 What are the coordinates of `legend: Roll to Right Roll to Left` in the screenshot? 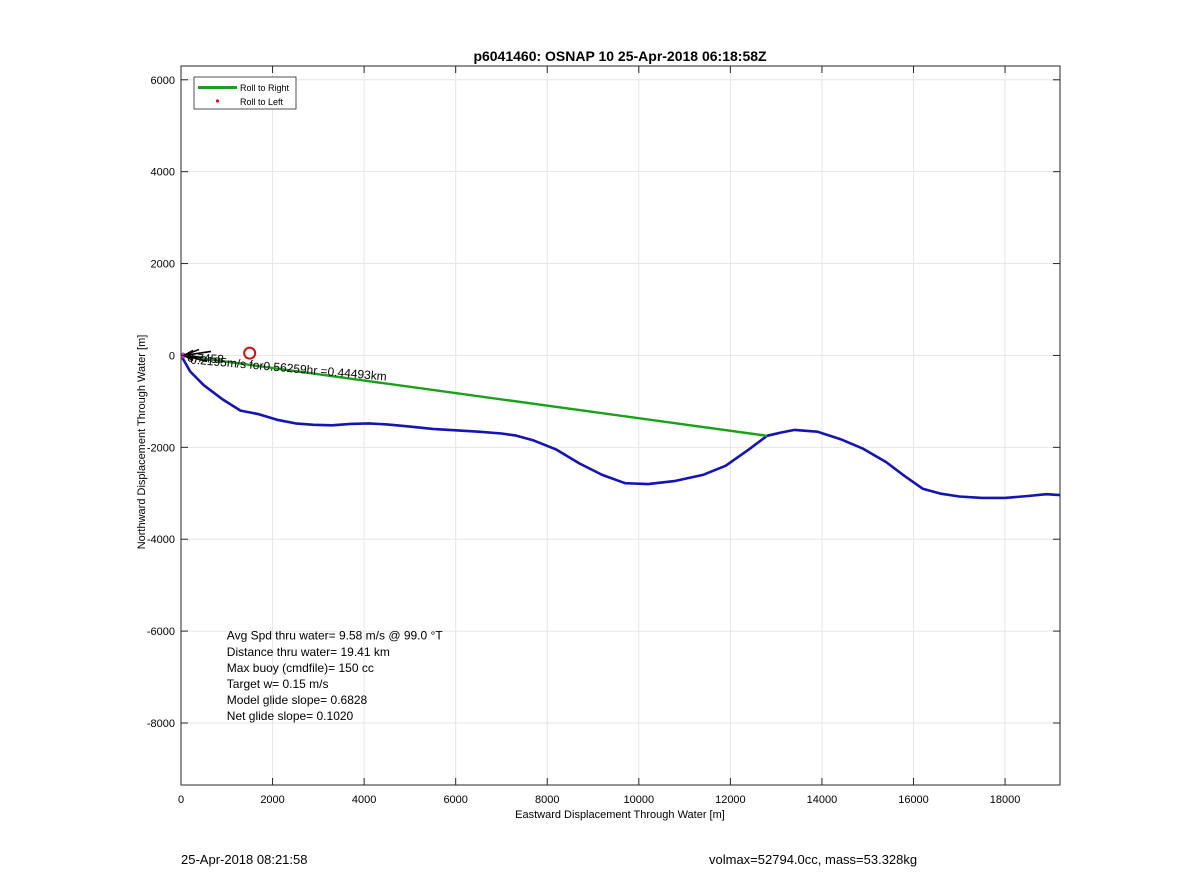 It's located at (245, 93).